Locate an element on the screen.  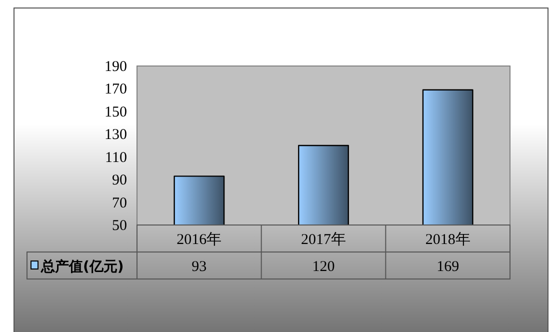
x-tick-label: 2018年 is located at coordinates (447, 239).